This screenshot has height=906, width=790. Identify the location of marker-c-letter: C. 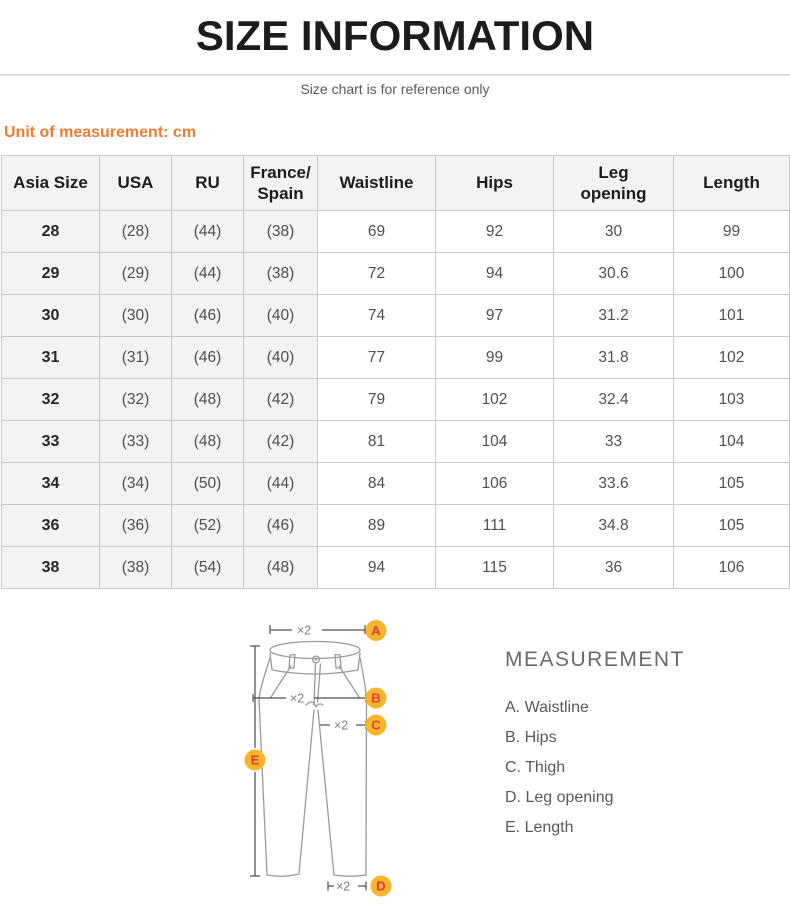
(376, 725).